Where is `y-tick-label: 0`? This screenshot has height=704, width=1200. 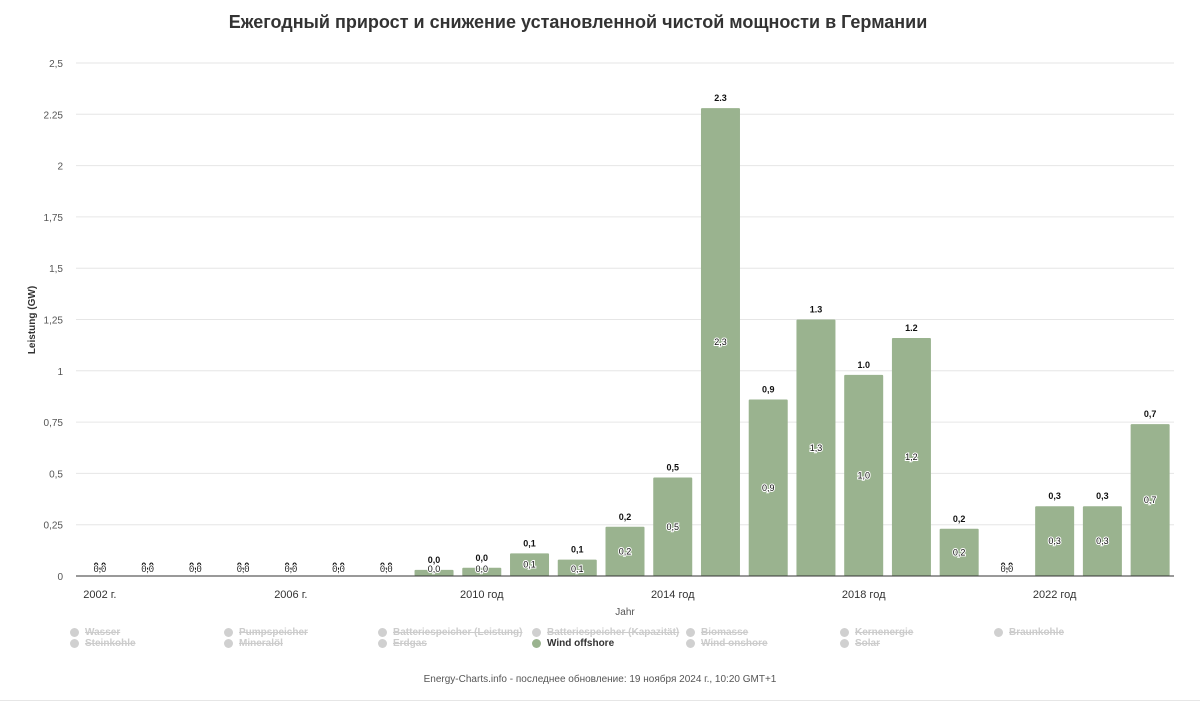
y-tick-label: 0 is located at coordinates (60, 577).